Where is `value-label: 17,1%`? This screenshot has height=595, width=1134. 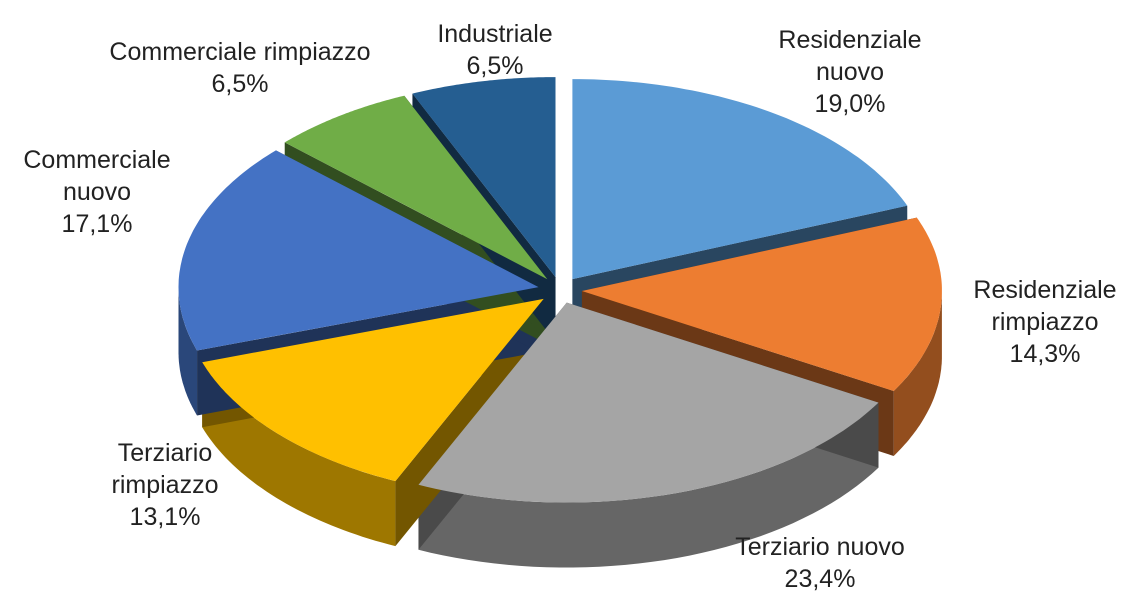 value-label: 17,1% is located at coordinates (97, 224).